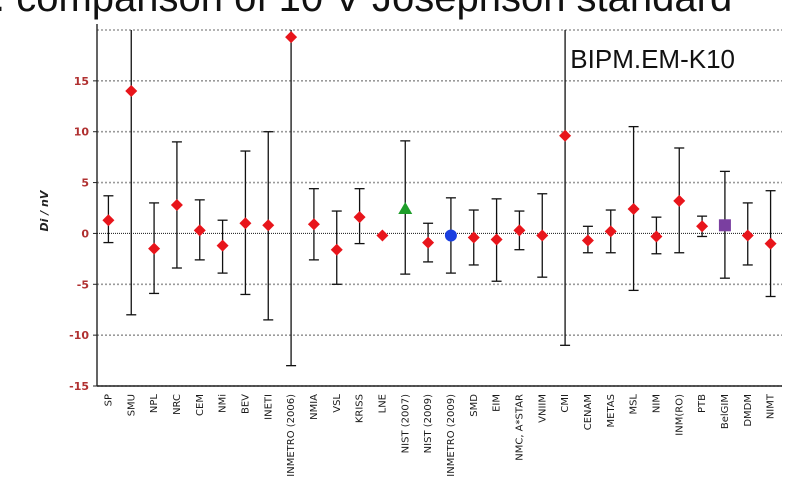 The height and width of the screenshot is (504, 800). What do you see at coordinates (177, 404) in the screenshot?
I see `x-tick-label: NRC` at bounding box center [177, 404].